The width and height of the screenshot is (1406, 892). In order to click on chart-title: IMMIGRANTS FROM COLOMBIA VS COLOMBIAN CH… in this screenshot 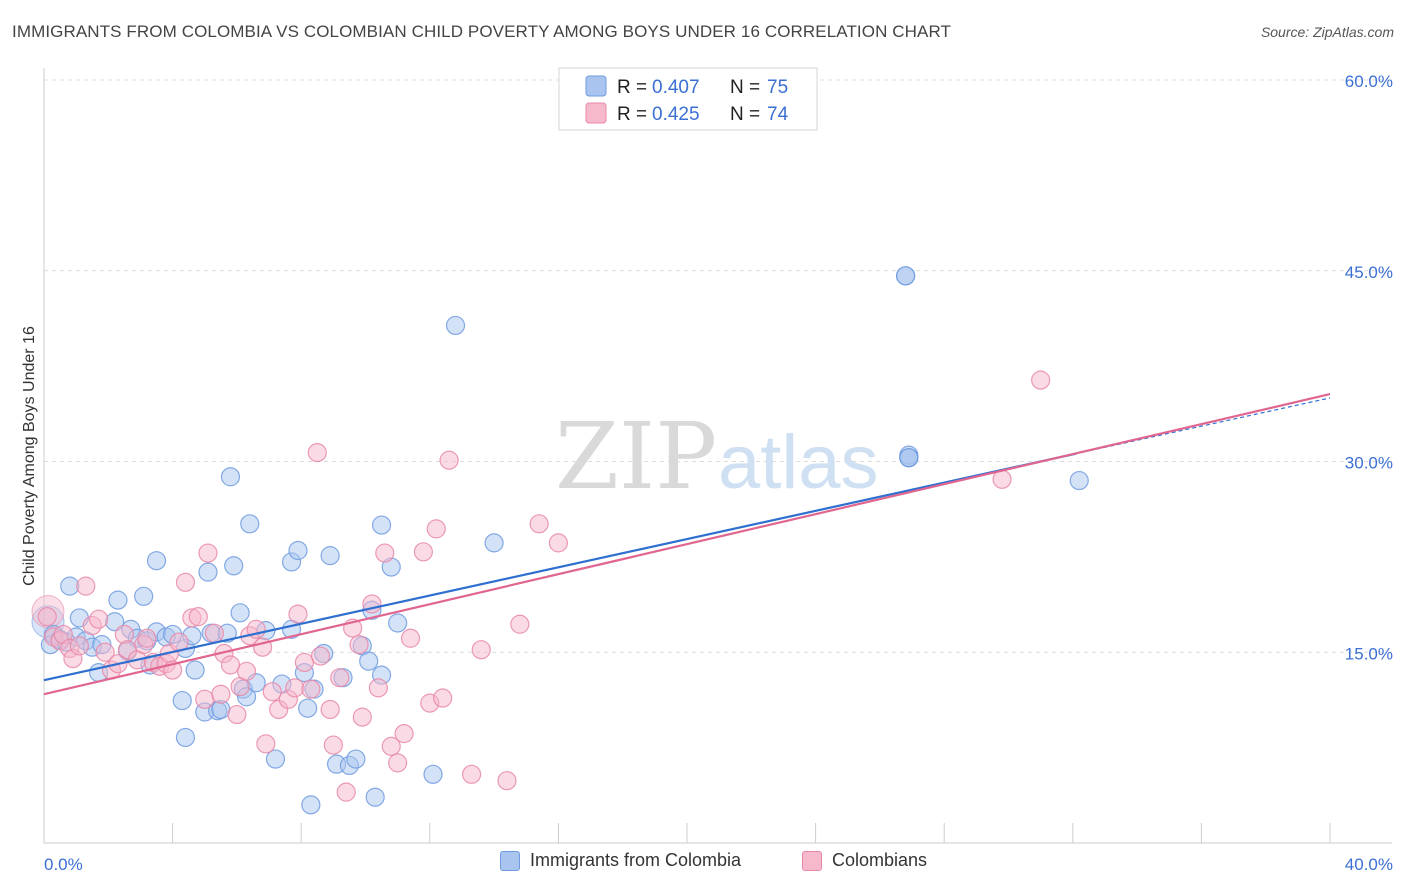, I will do `click(482, 31)`.